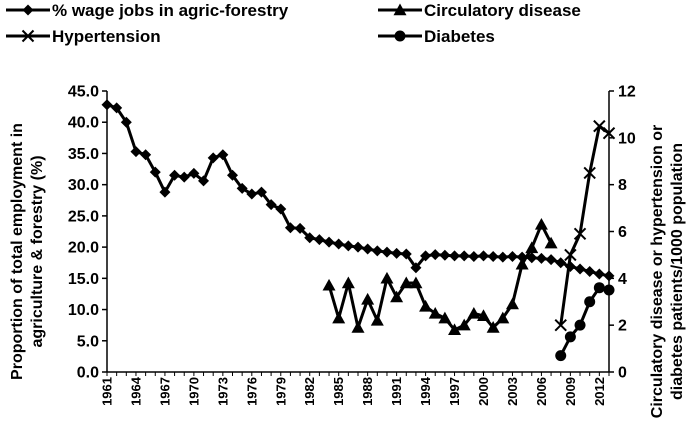 This screenshot has width=700, height=427. What do you see at coordinates (37, 251) in the screenshot?
I see `y-axis-left-title-line: agriculture & forestry (%)` at bounding box center [37, 251].